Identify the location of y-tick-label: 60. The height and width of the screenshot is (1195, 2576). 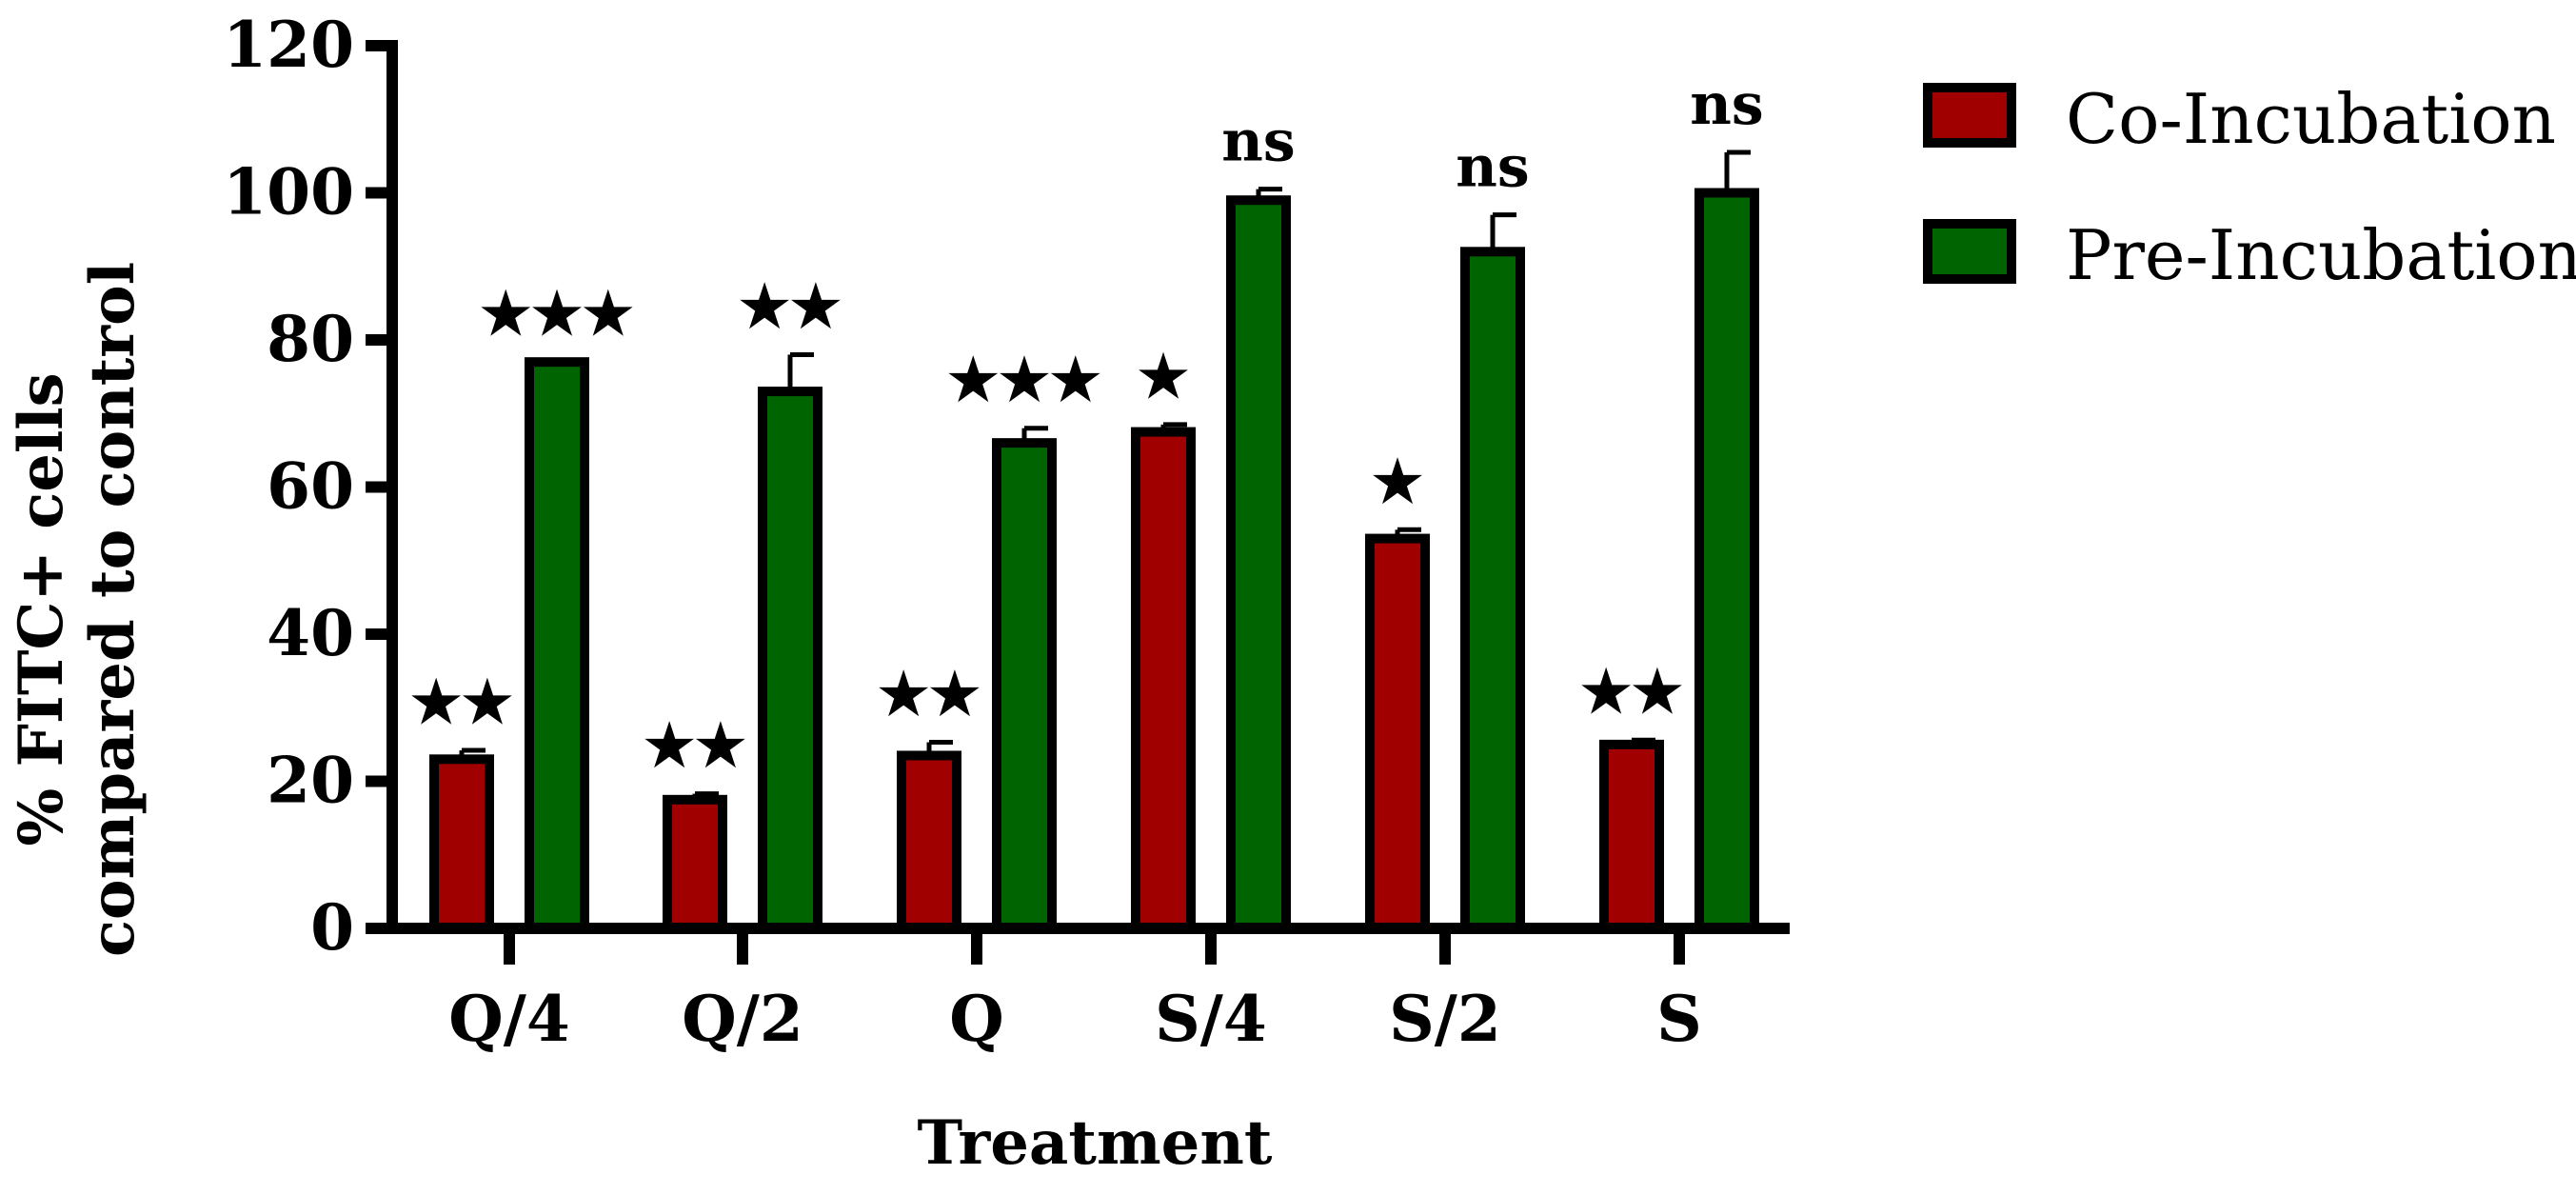
(310, 486).